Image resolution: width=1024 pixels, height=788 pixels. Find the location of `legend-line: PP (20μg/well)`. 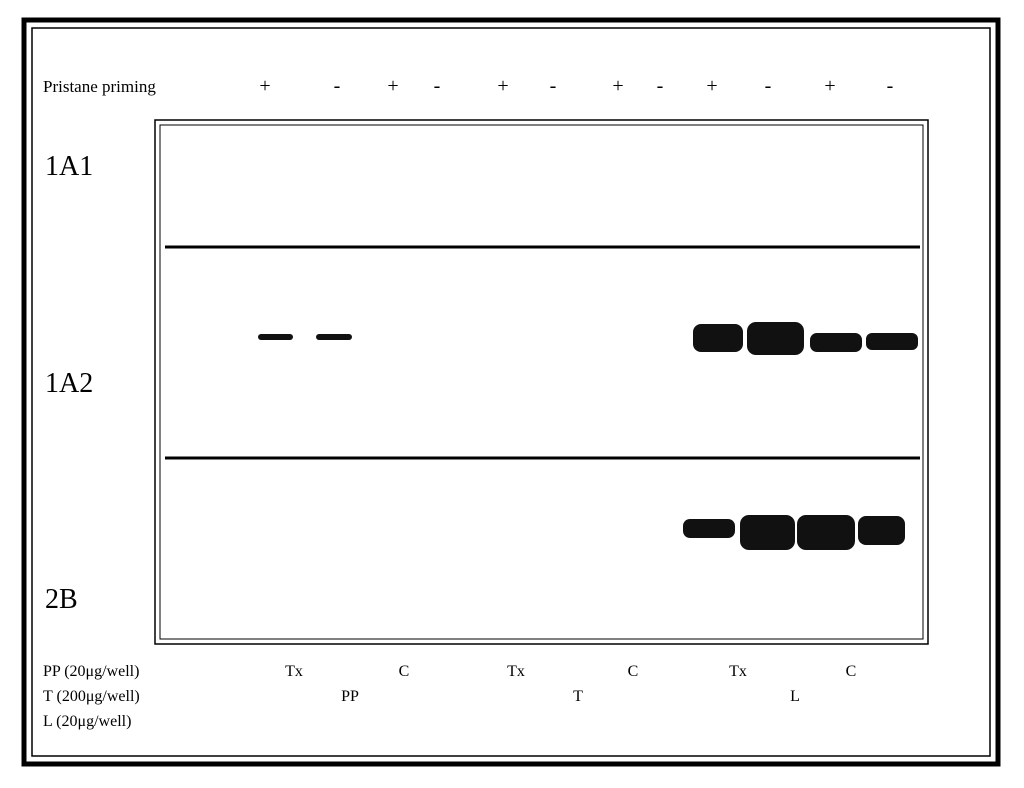

legend-line: PP (20μg/well) is located at coordinates (91, 671).